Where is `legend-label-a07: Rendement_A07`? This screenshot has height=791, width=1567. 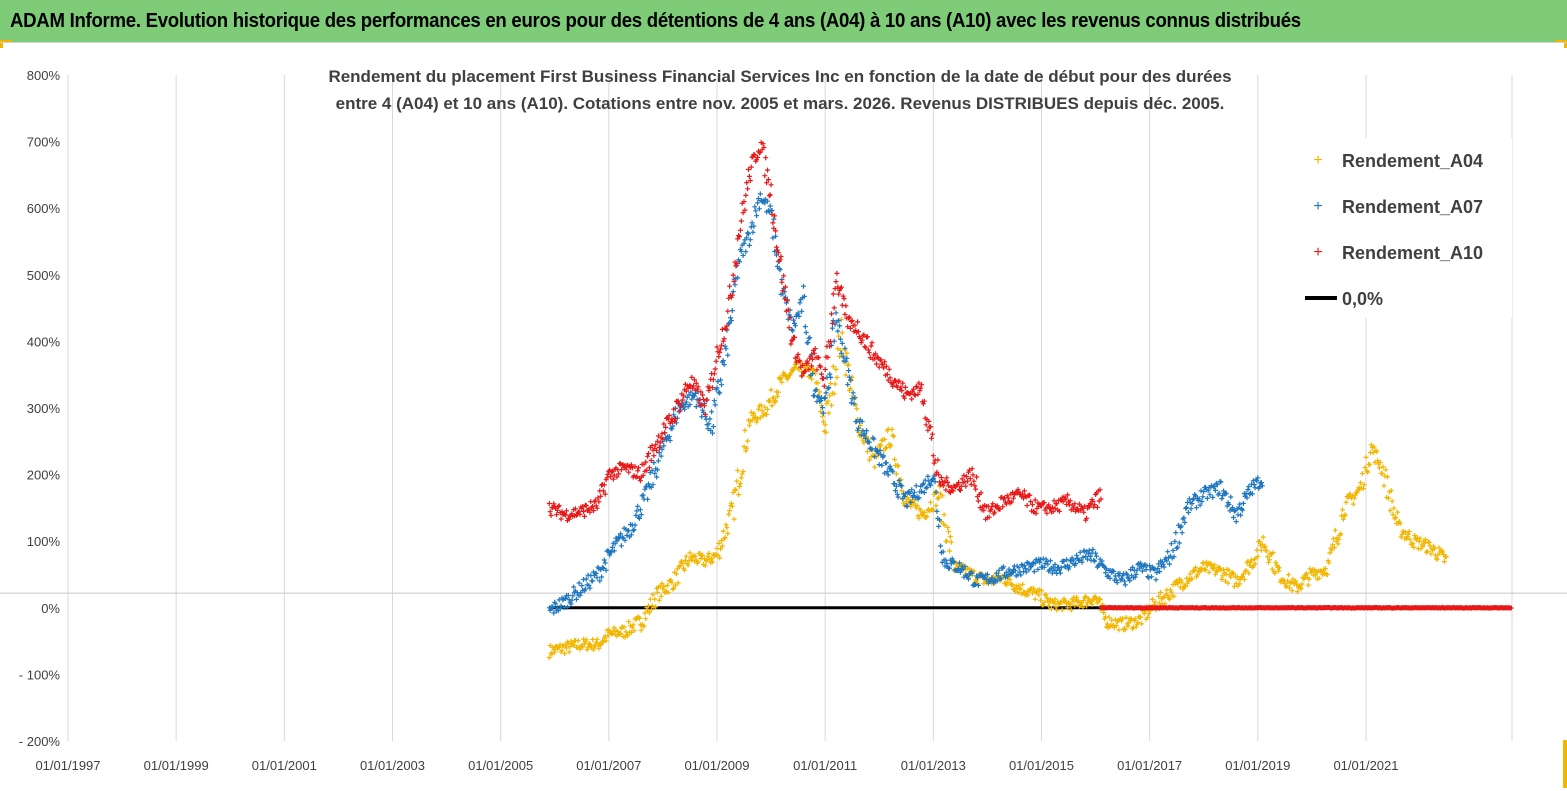 legend-label-a07: Rendement_A07 is located at coordinates (1412, 207).